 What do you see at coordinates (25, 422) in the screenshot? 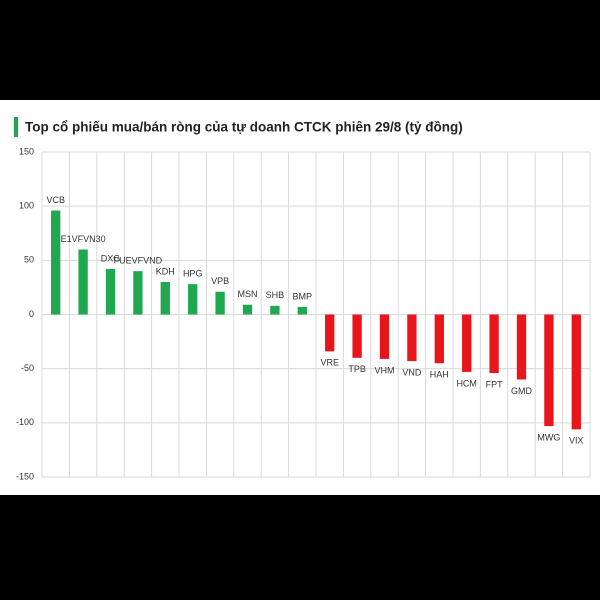
I see `y-tick-label: -100` at bounding box center [25, 422].